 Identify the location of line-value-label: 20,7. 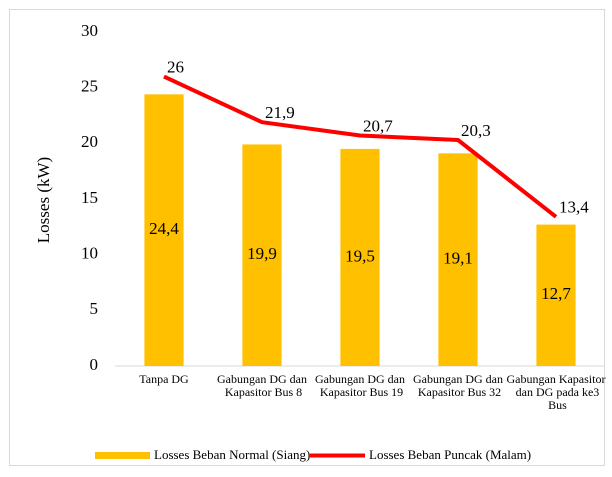
(378, 125).